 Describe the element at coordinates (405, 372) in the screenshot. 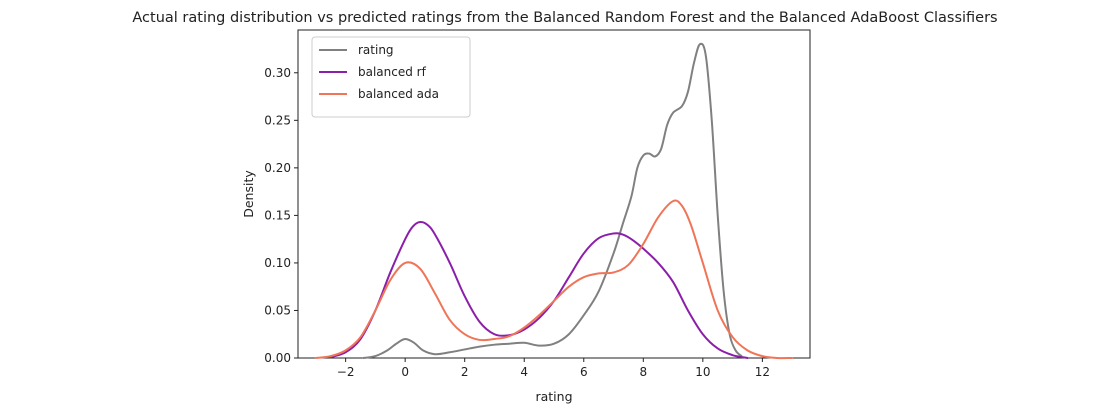

I see `x-tick-label: 0` at that location.